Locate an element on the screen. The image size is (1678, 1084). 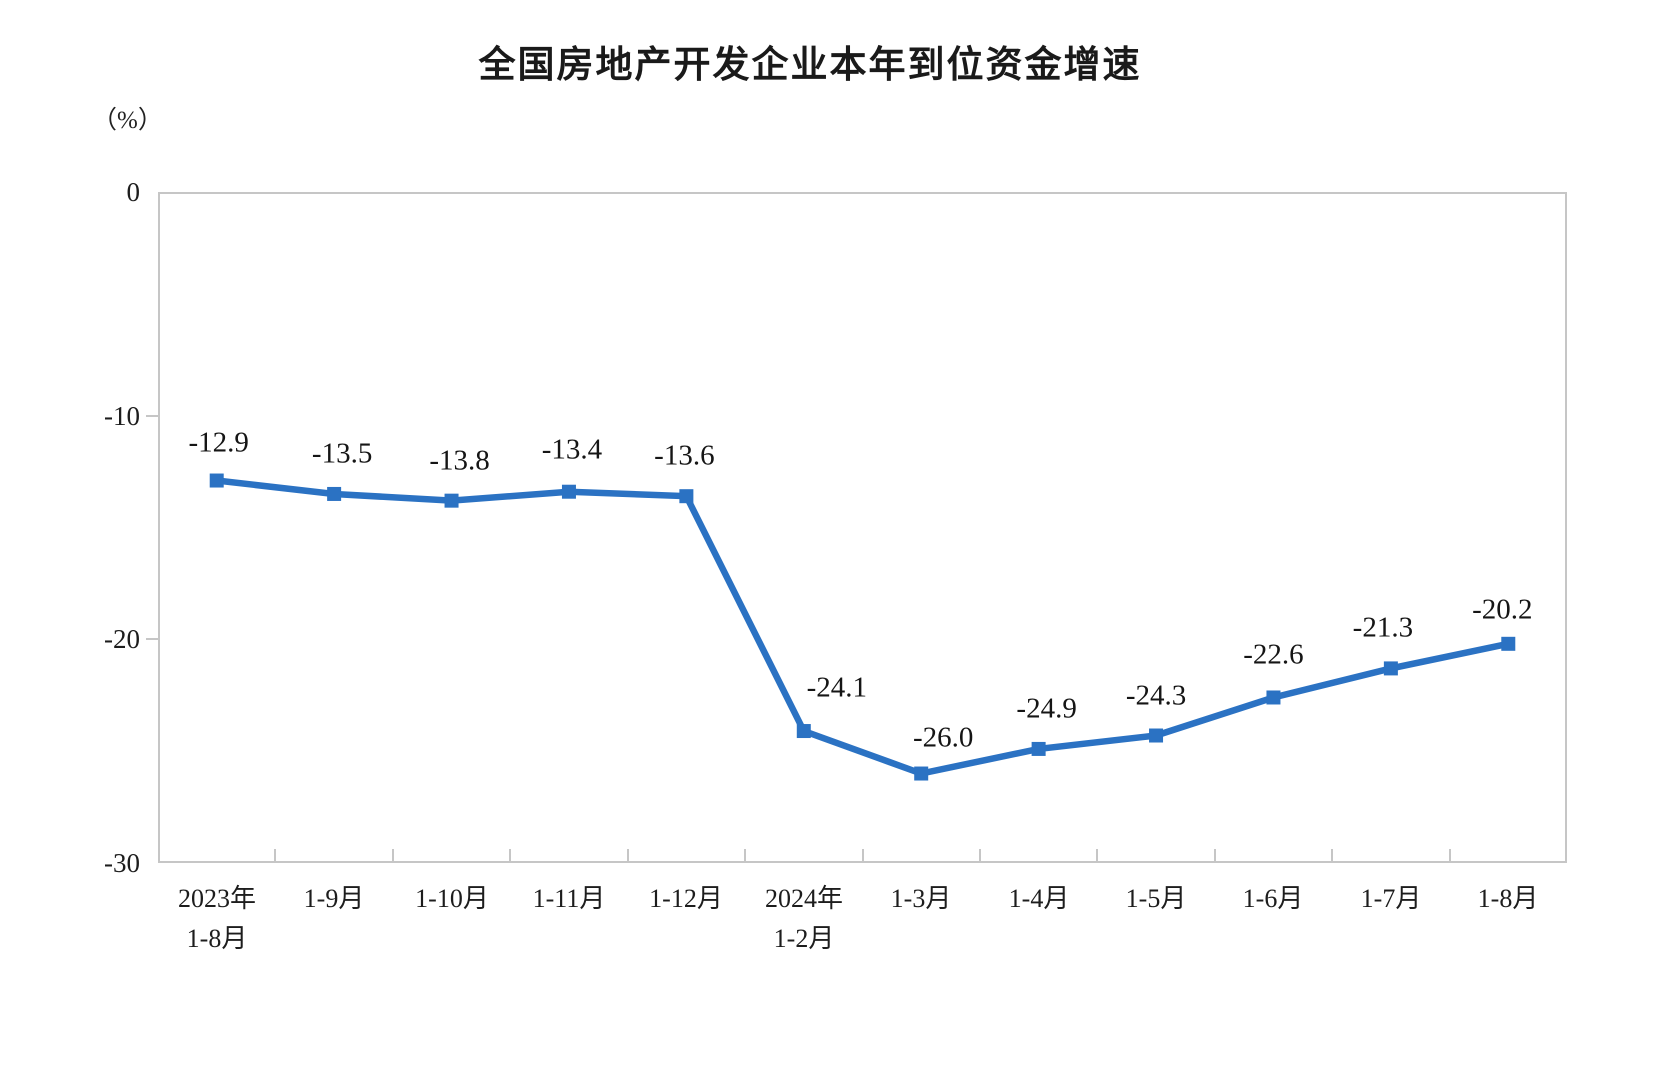
x-tick-label: 1-5月 is located at coordinates (1156, 898).